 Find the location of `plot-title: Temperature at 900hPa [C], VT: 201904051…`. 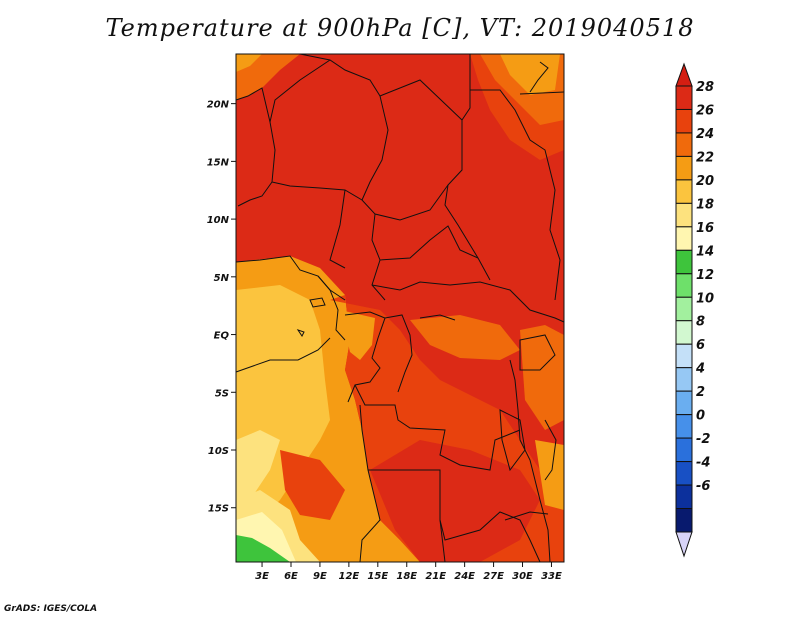

plot-title: Temperature at 900hPa [C], VT: 201904051… is located at coordinates (400, 28).